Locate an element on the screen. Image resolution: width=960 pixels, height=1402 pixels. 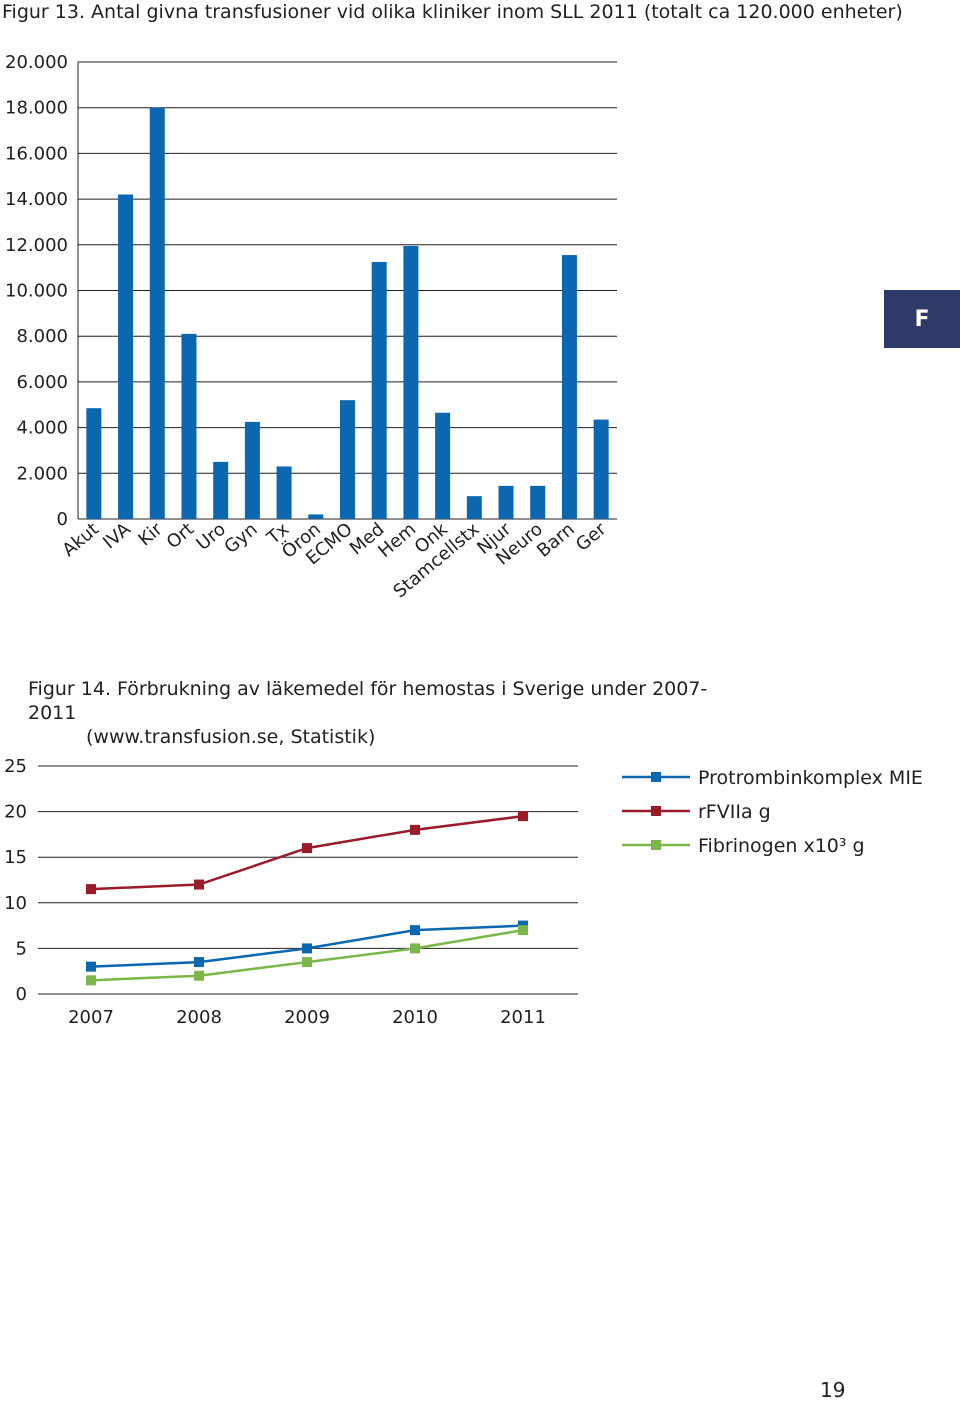
line-x-tick-label: 2010 is located at coordinates (415, 1017).